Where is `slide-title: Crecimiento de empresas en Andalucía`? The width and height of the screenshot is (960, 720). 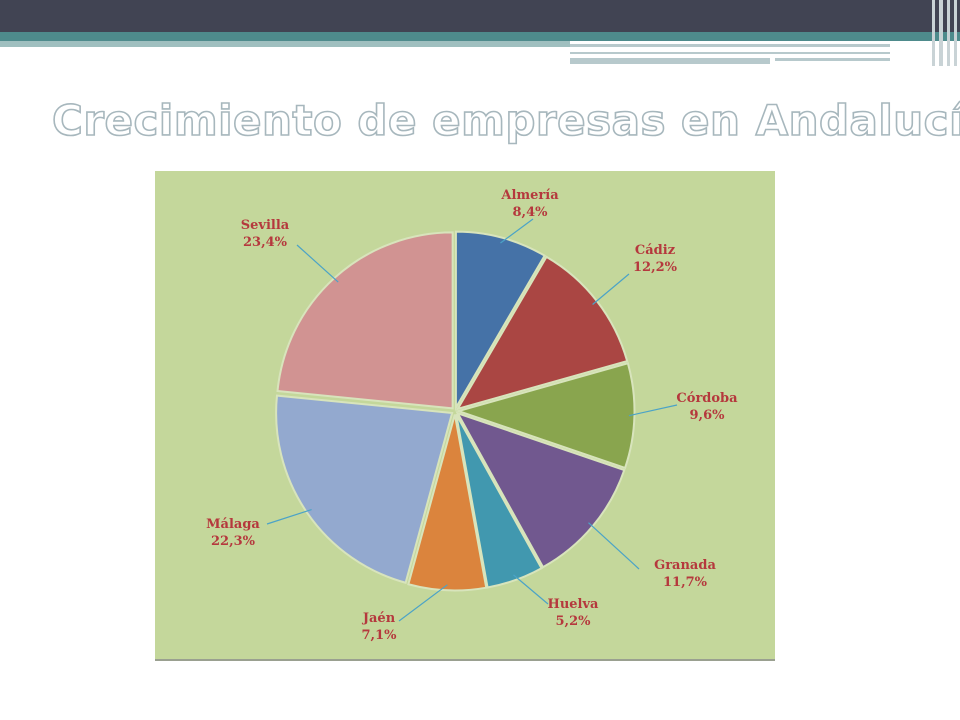 slide-title: Crecimiento de empresas en Andalucía is located at coordinates (505, 120).